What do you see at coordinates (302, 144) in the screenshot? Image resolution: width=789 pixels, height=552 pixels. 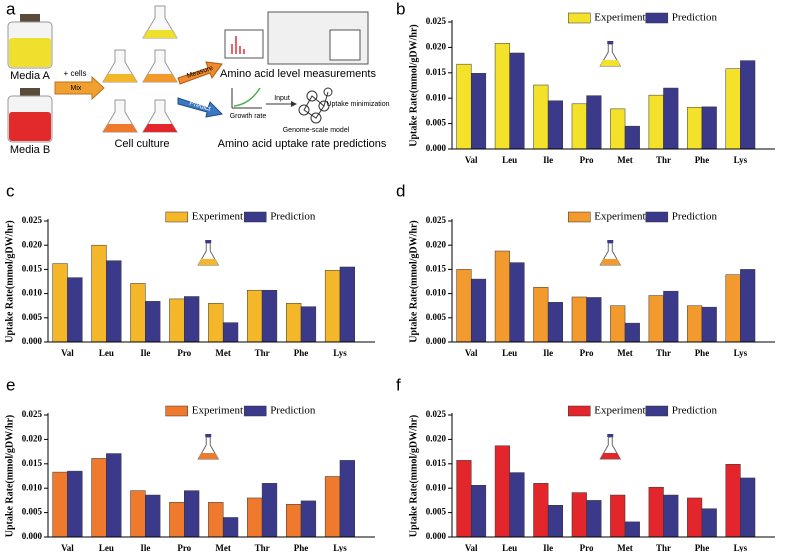 I see `label: Amino acid uptake rate predictions` at bounding box center [302, 144].